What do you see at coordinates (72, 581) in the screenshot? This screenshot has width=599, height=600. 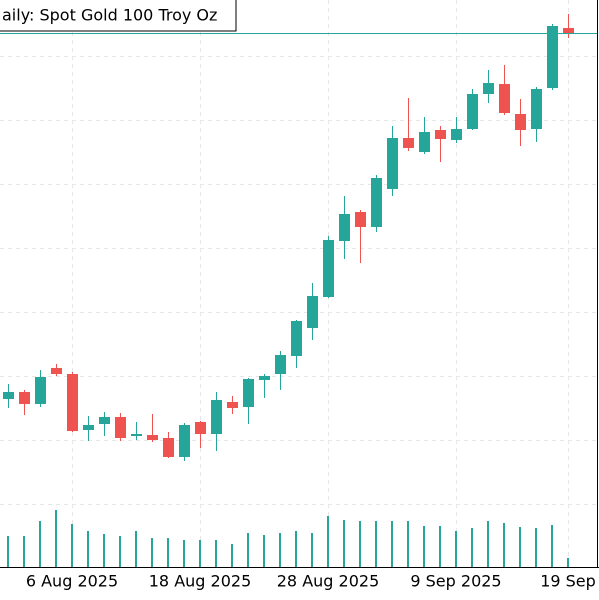 I see `x-tick-label: 6 Aug 2025` at bounding box center [72, 581].